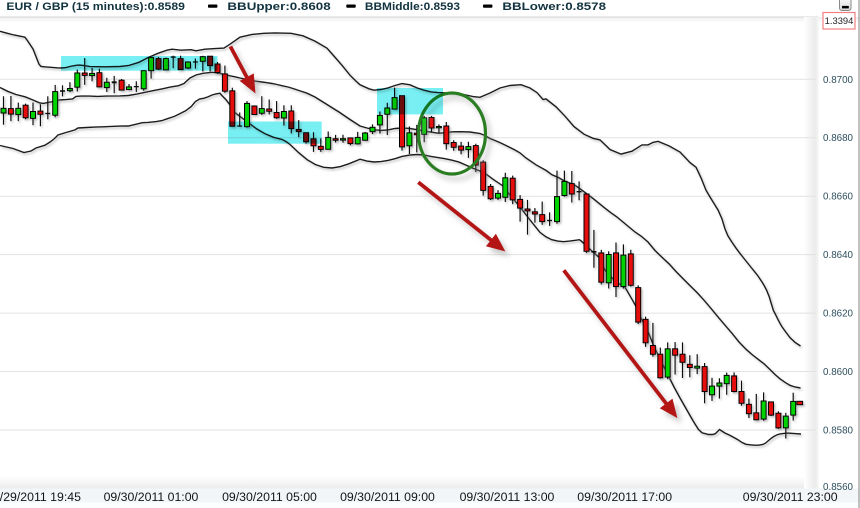 This screenshot has width=860, height=508. I want to click on svg-text: 09/29/2011 19:45, so click(40, 497).